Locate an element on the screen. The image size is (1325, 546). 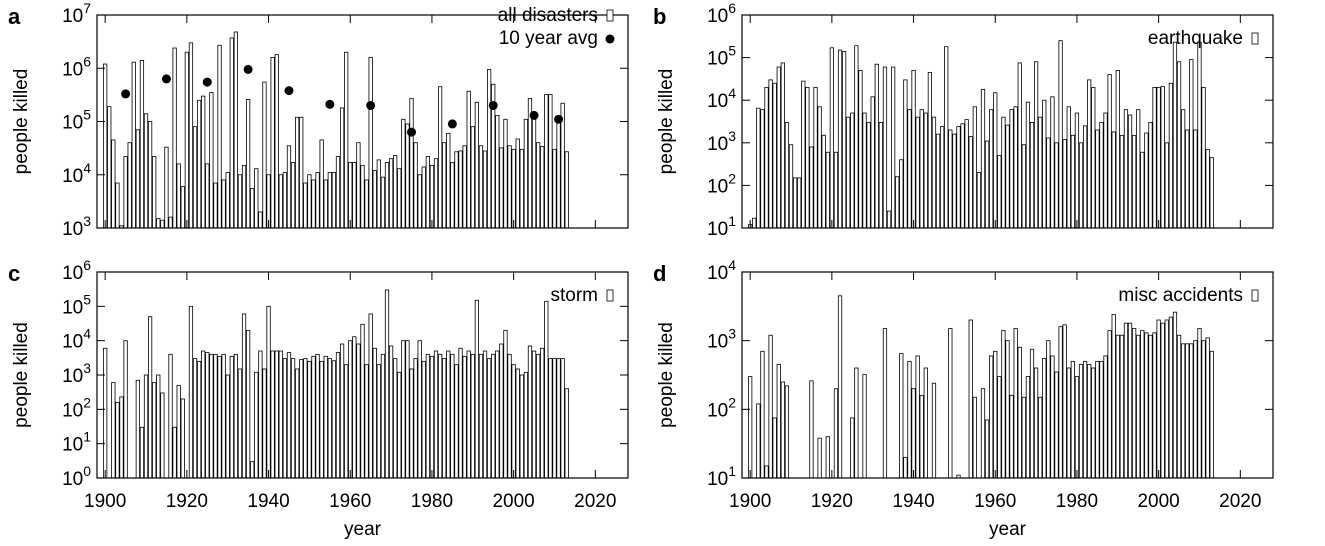
y-tick-label: 10⁶ is located at coordinates (76, 66).